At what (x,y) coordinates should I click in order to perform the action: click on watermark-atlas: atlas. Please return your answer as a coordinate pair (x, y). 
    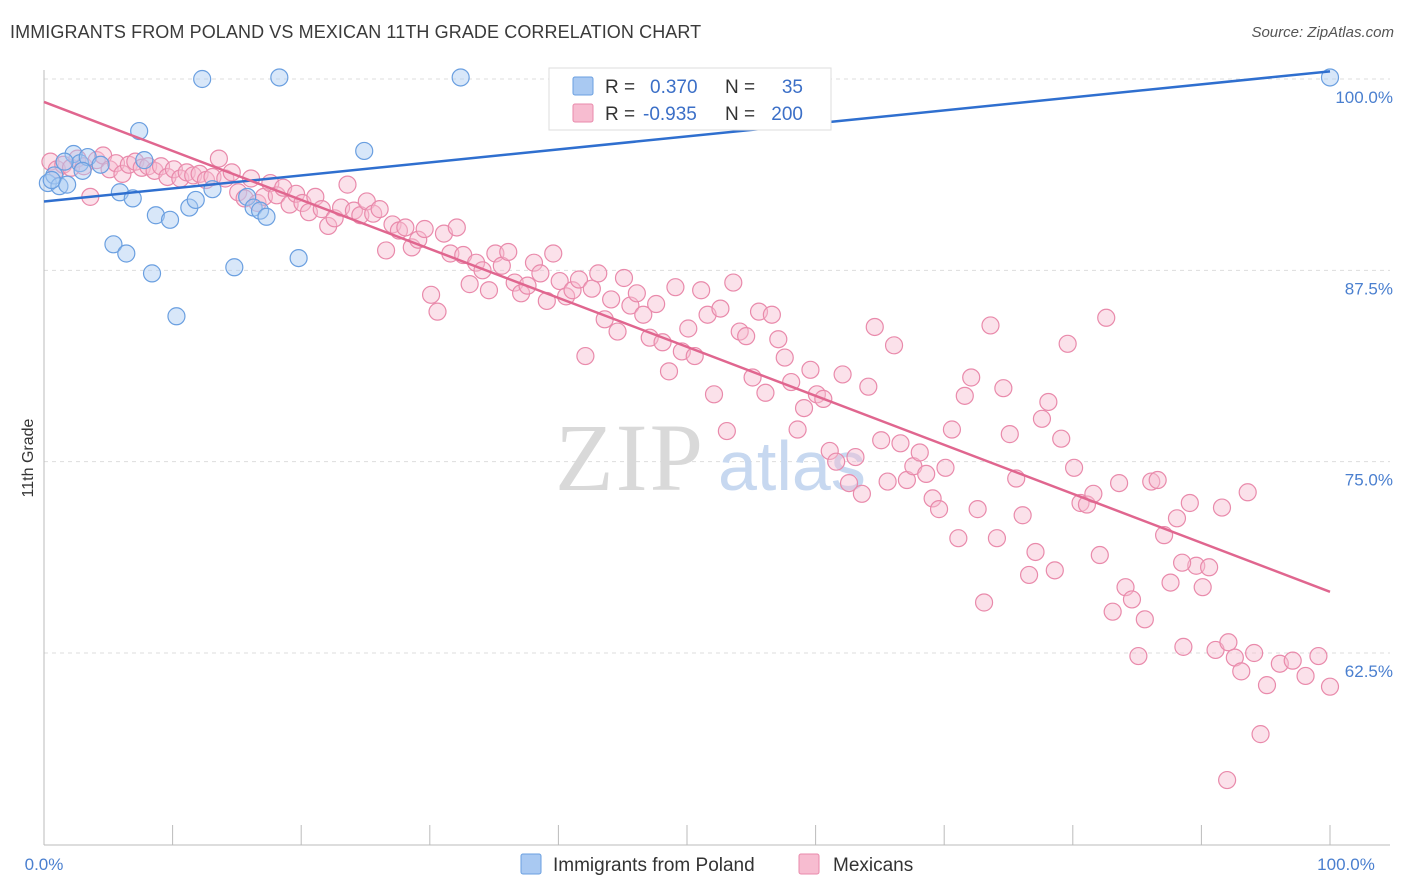
    Looking at the image, I should click on (792, 466).